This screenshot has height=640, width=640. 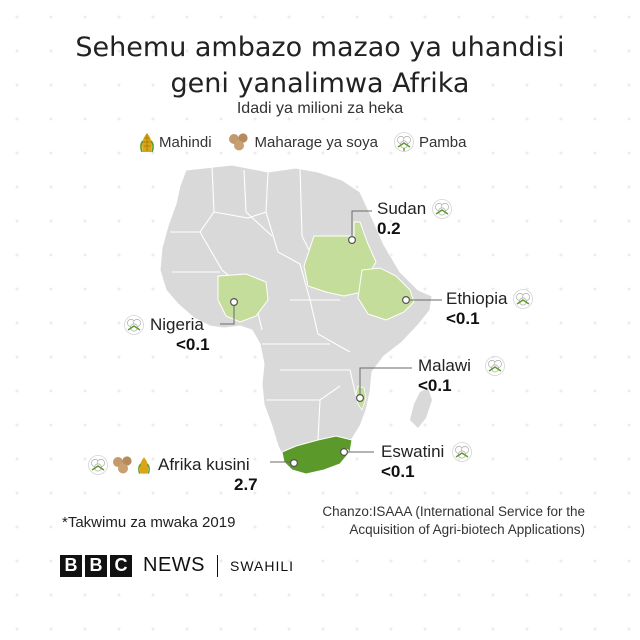 I want to click on south-africa-shape, so click(x=317, y=455).